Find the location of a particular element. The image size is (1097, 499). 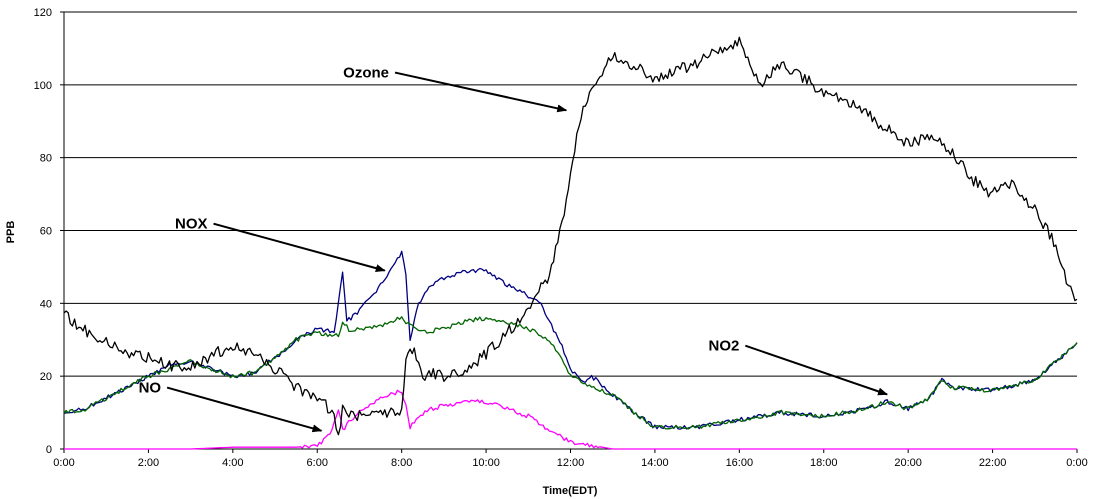

annotation-nox: NOX is located at coordinates (191, 224).